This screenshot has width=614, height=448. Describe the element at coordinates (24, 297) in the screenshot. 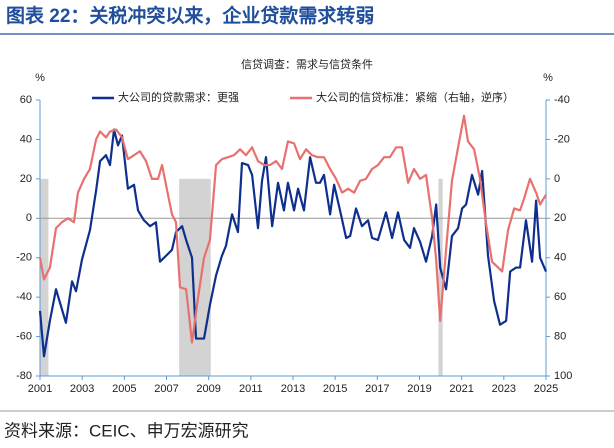

I see `y-tick-label: -40` at that location.